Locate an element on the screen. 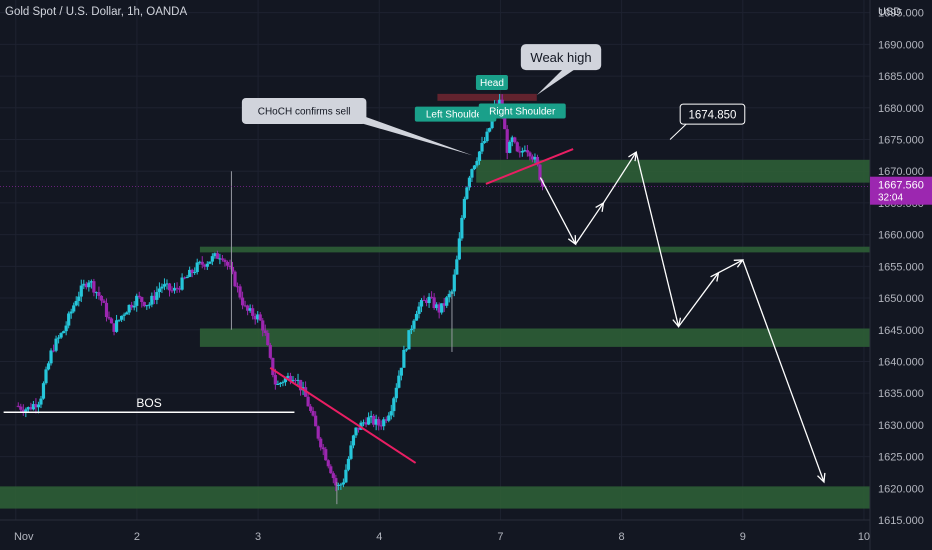 Image resolution: width=932 pixels, height=550 pixels. y-tick-label: 1655.000 is located at coordinates (901, 267).